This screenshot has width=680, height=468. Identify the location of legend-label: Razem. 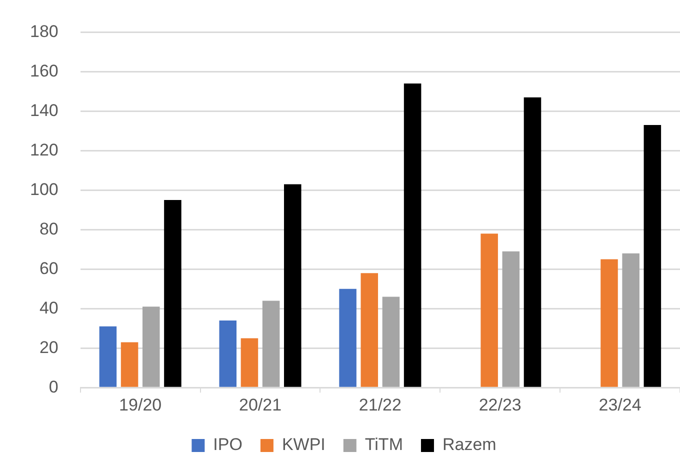
(469, 444).